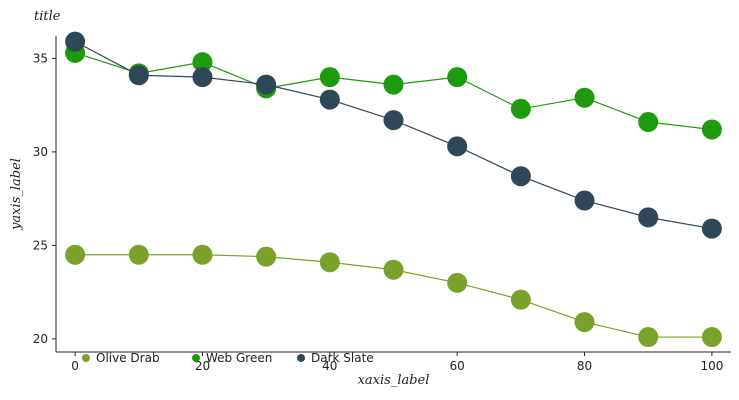  Describe the element at coordinates (202, 366) in the screenshot. I see `x-tick-label: 20` at that location.